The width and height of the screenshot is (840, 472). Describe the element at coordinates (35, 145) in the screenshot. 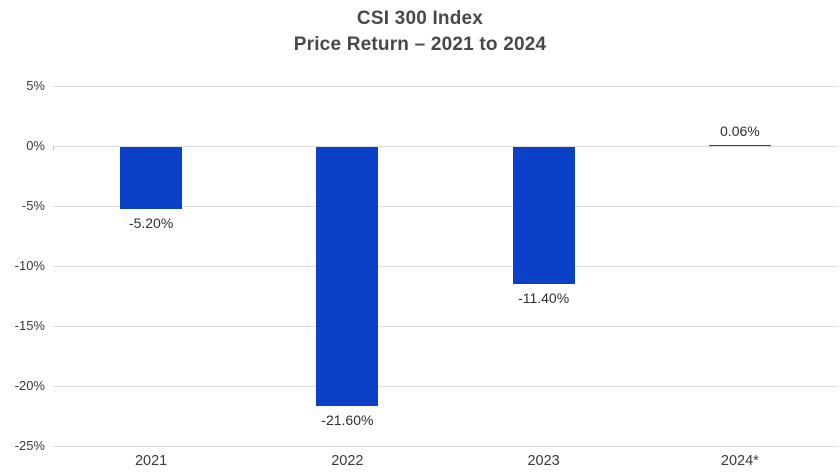

I see `y-axis-tick-label: 0%` at that location.